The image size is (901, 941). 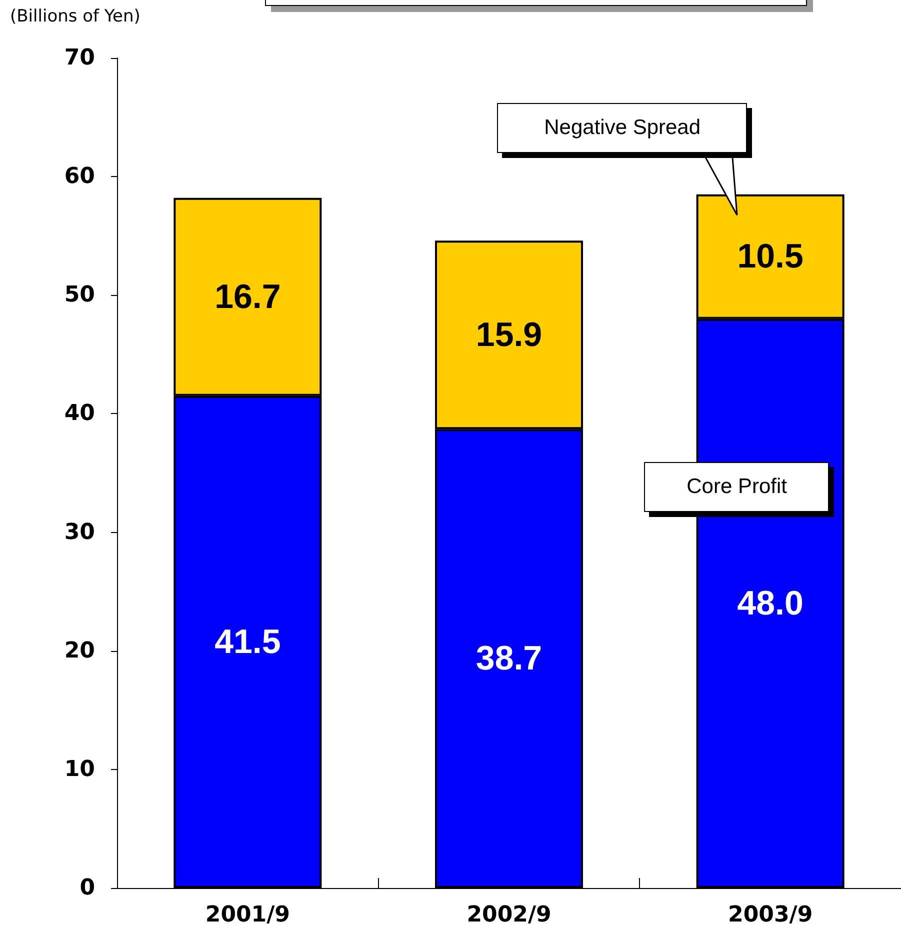 I want to click on data-label: 48.0, so click(x=770, y=603).